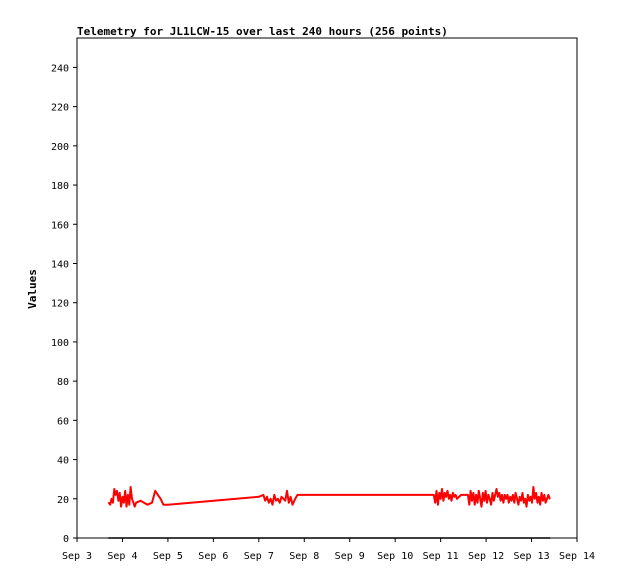  Describe the element at coordinates (60, 108) in the screenshot. I see `y-tick-label: 220` at that location.